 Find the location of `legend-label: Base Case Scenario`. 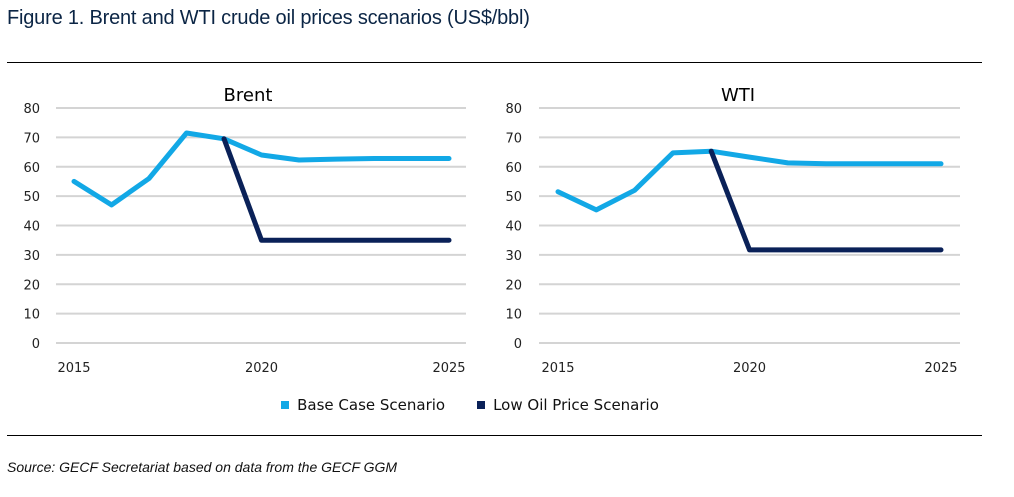

legend-label: Base Case Scenario is located at coordinates (371, 405).